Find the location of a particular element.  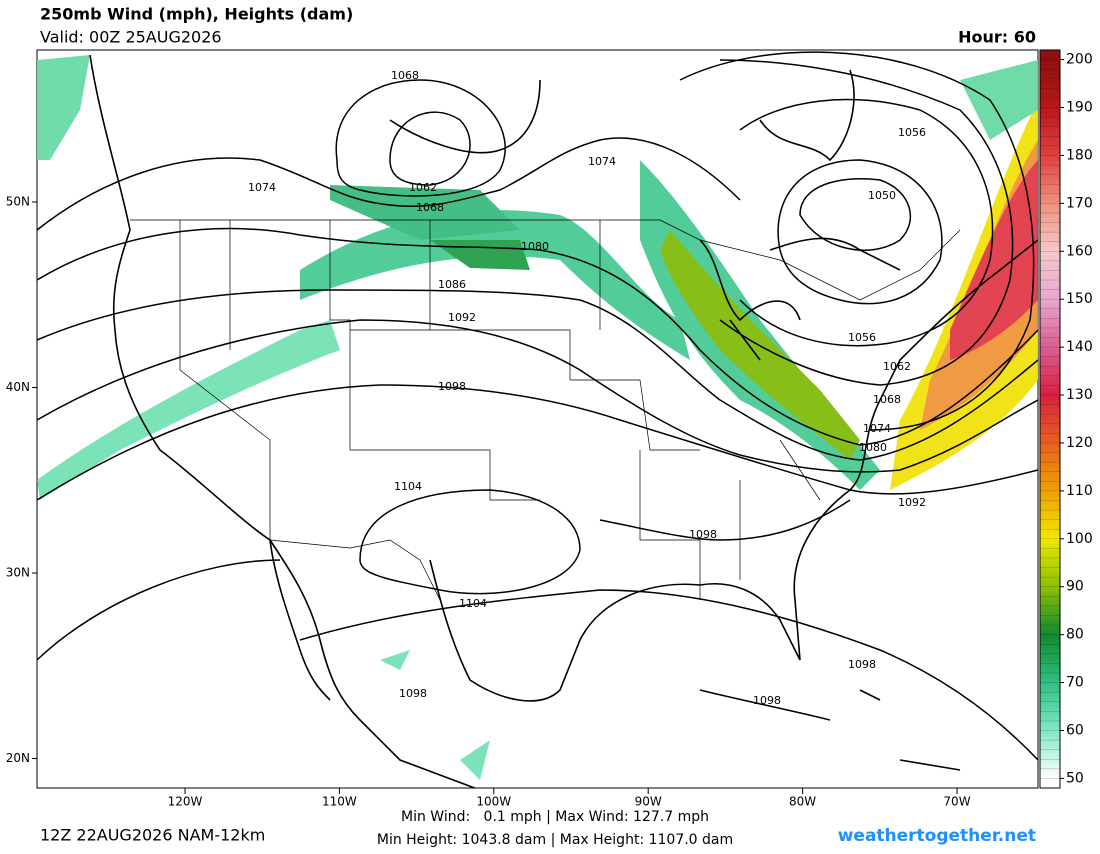

colorbar-fill is located at coordinates (1050, 419).